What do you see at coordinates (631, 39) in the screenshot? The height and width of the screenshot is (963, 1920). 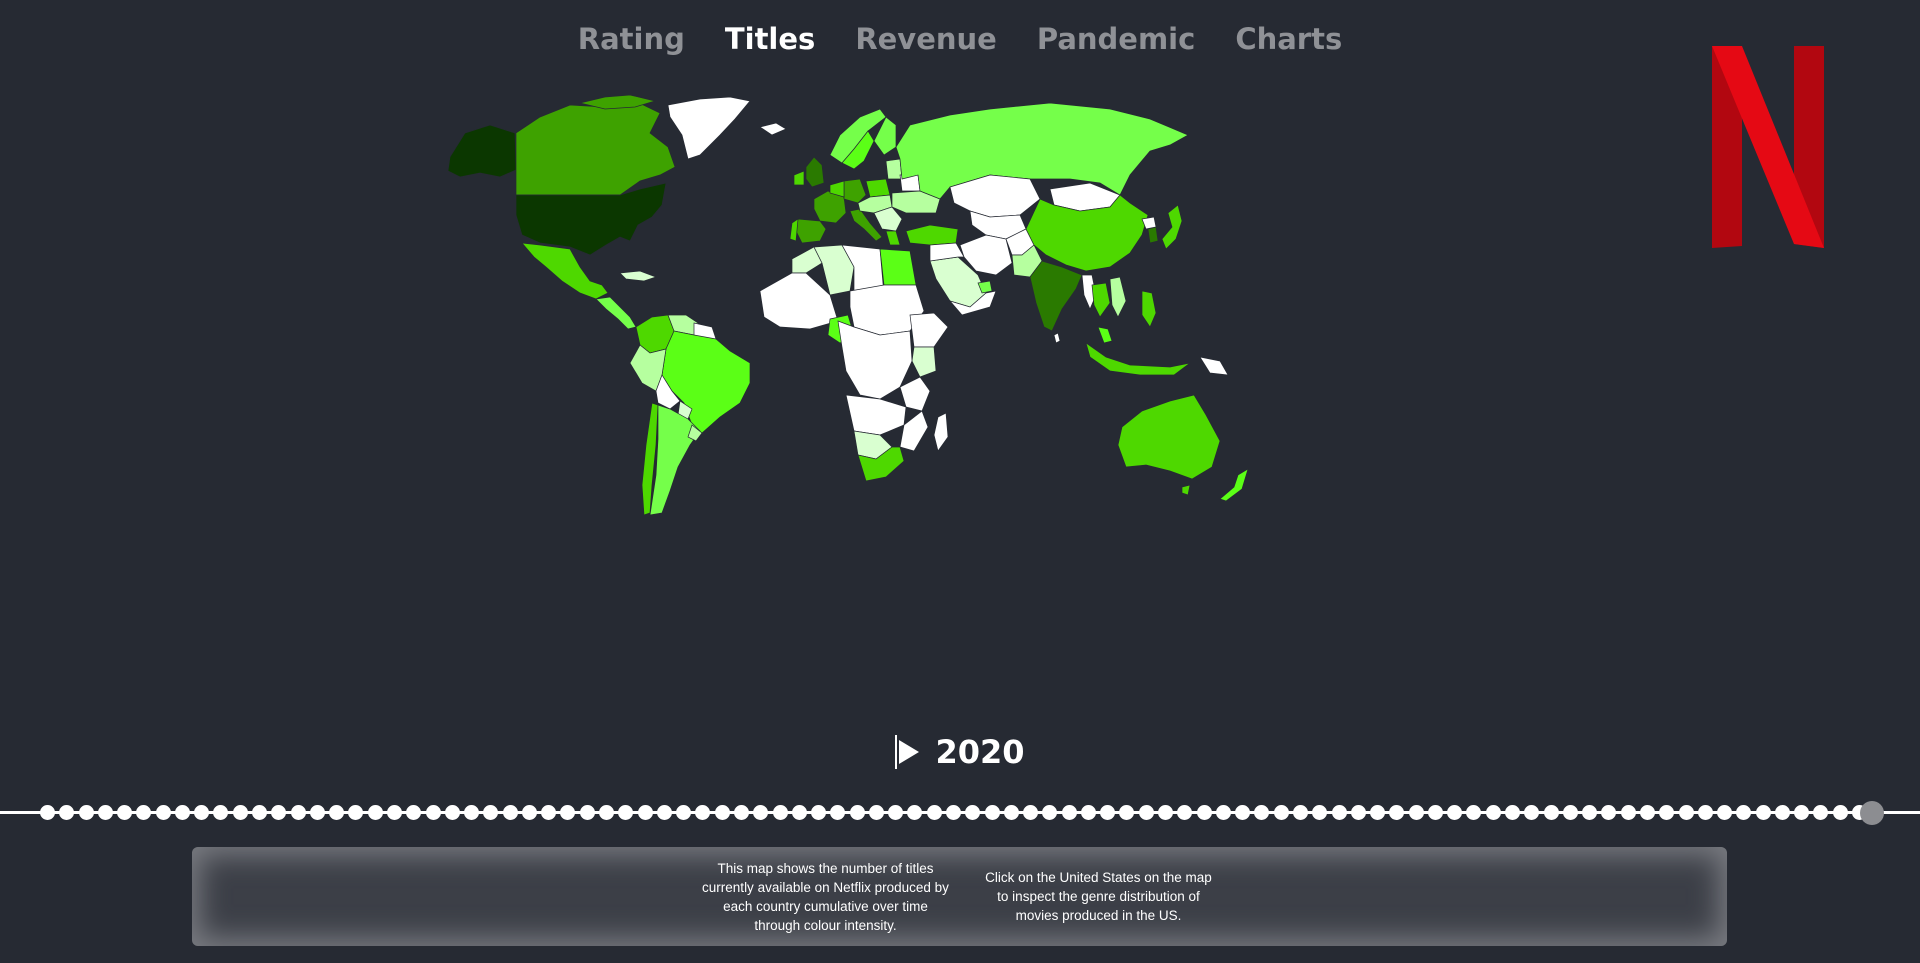 I see `nav-rating: Rating` at bounding box center [631, 39].